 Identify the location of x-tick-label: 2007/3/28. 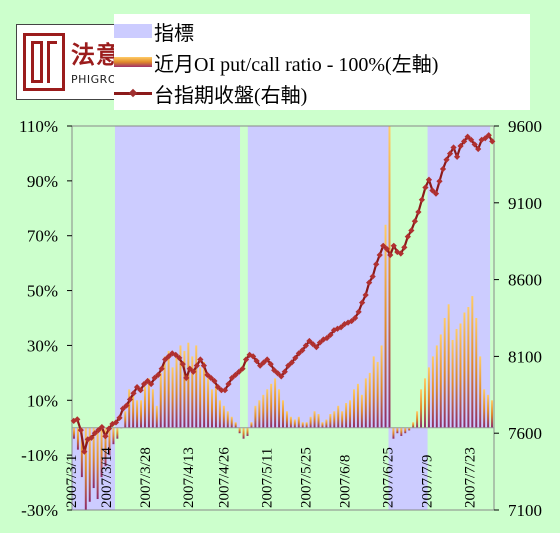
(146, 477).